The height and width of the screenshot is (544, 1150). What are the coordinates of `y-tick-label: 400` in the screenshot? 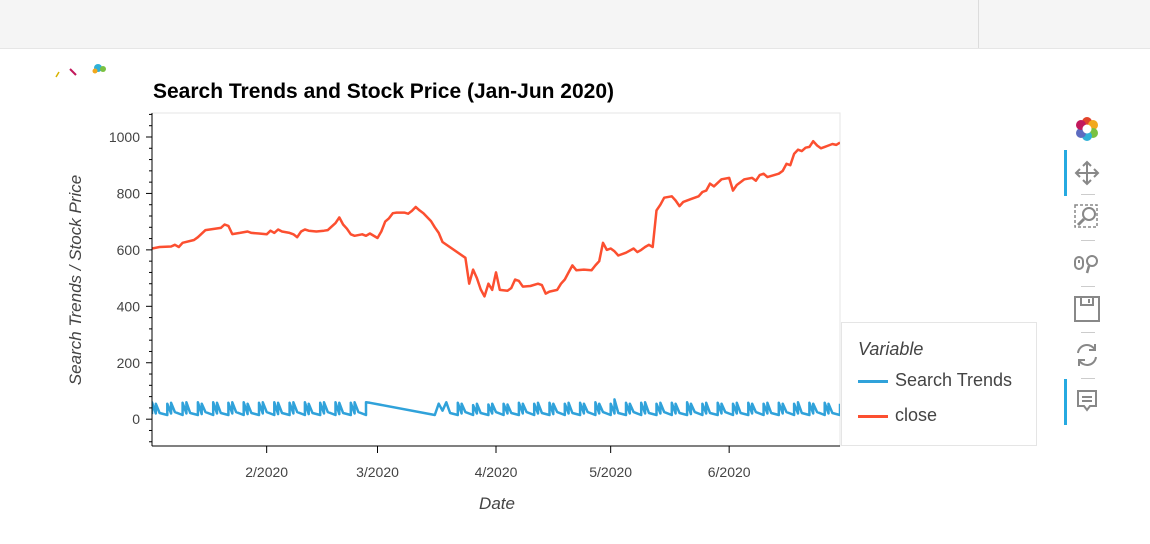 It's located at (129, 306).